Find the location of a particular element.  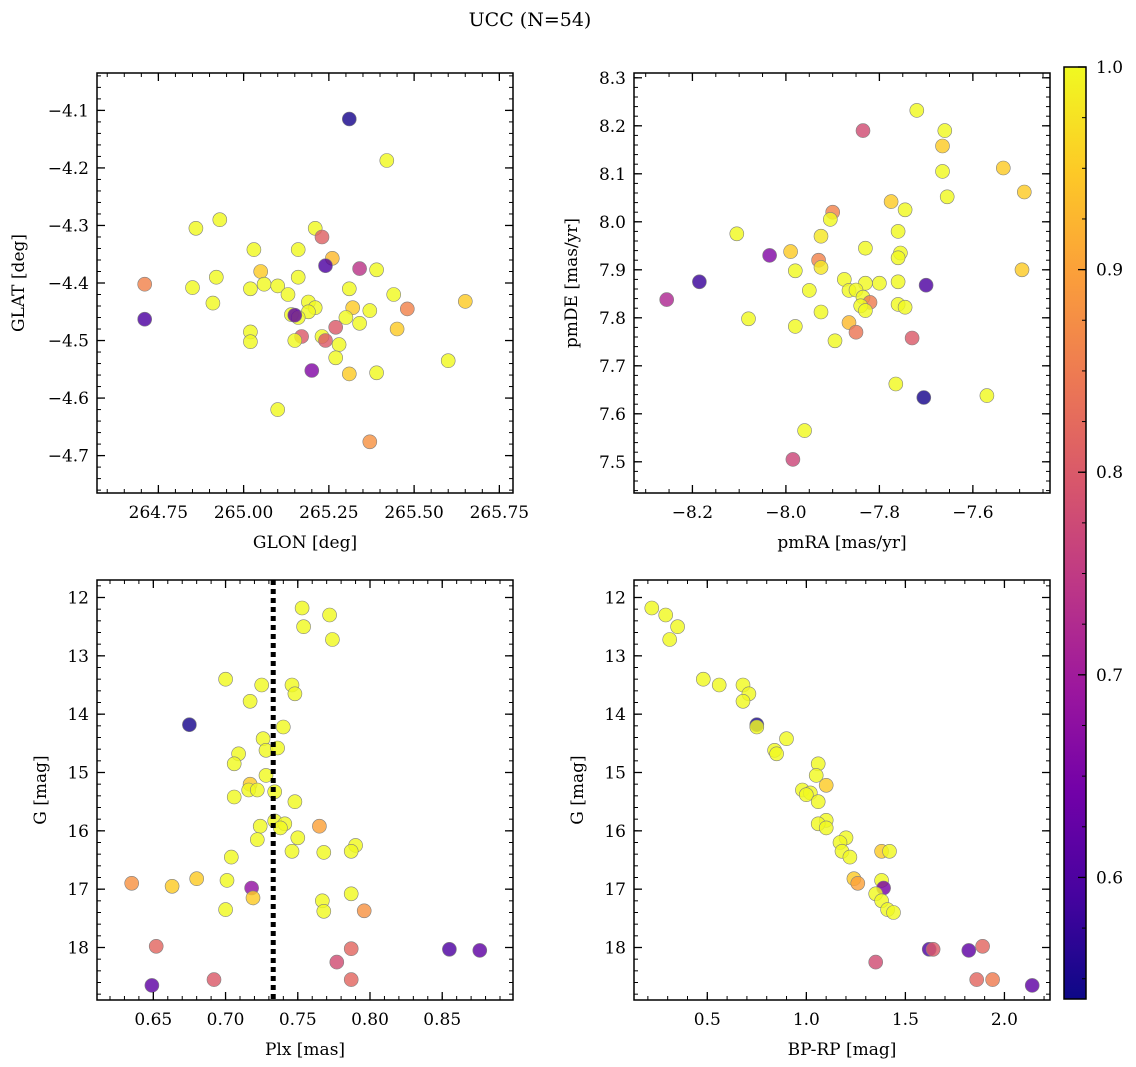

y-tick-label: 8.0 is located at coordinates (612, 223).